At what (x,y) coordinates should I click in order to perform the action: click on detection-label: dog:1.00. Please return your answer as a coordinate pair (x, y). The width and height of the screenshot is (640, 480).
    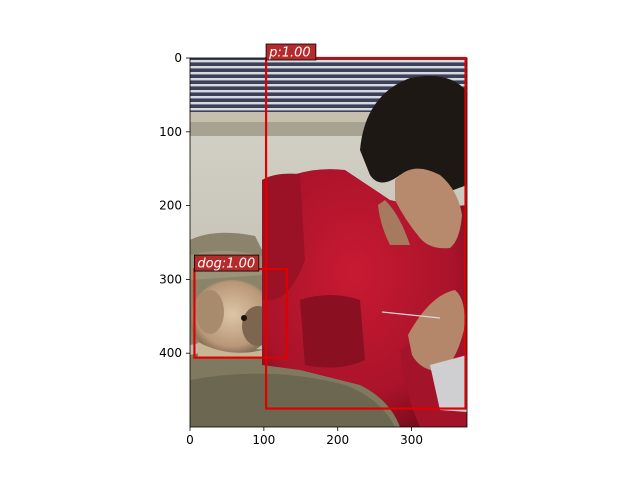
    Looking at the image, I should click on (226, 264).